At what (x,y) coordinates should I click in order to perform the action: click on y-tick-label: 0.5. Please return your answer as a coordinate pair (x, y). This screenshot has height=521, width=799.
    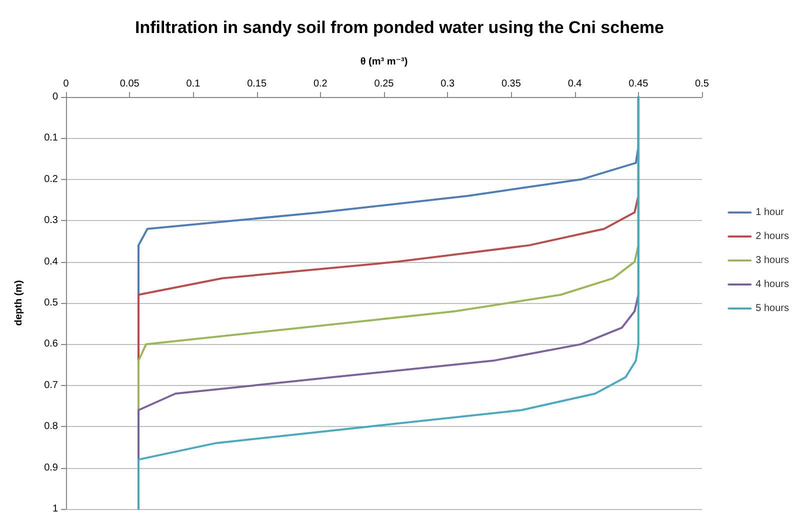
    Looking at the image, I should click on (51, 303).